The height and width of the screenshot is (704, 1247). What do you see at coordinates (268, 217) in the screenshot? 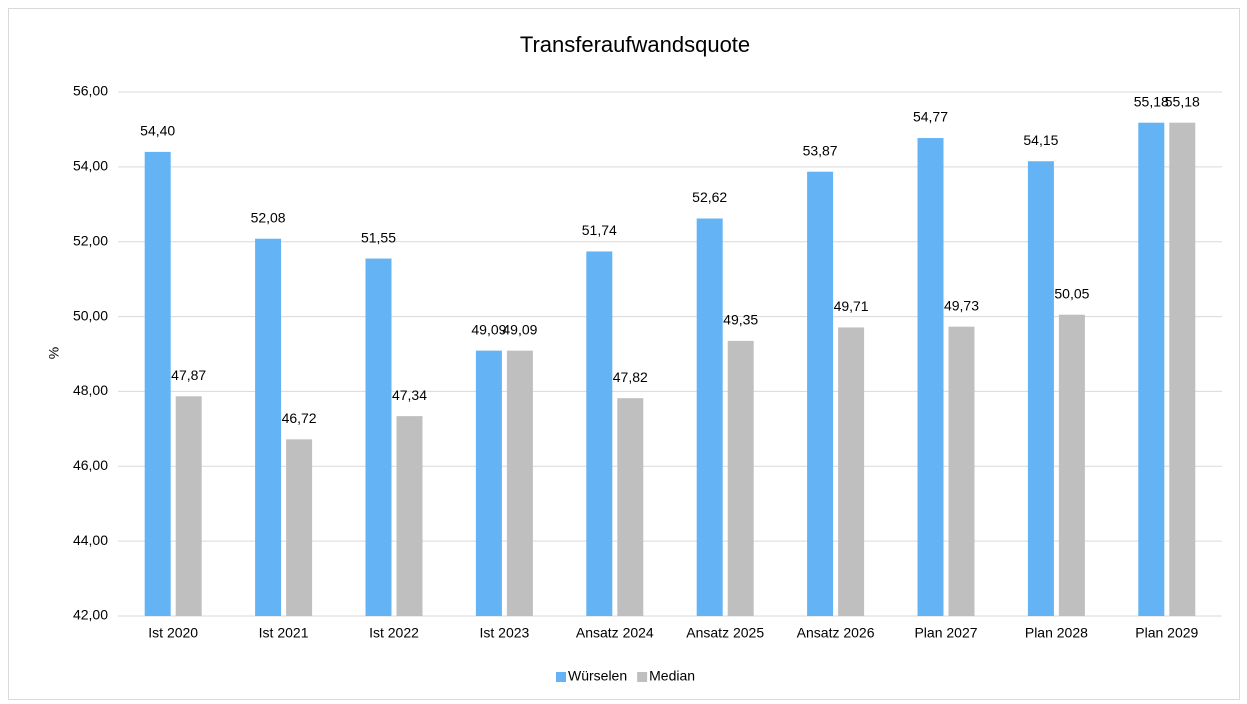
I see `data-label: 52,08` at bounding box center [268, 217].